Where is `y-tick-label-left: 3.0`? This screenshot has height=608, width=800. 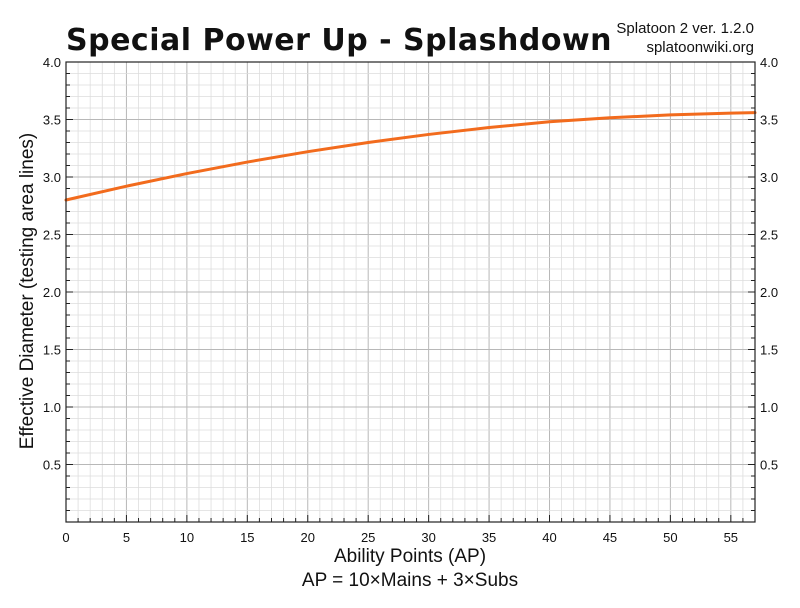 y-tick-label-left: 3.0 is located at coordinates (52, 177).